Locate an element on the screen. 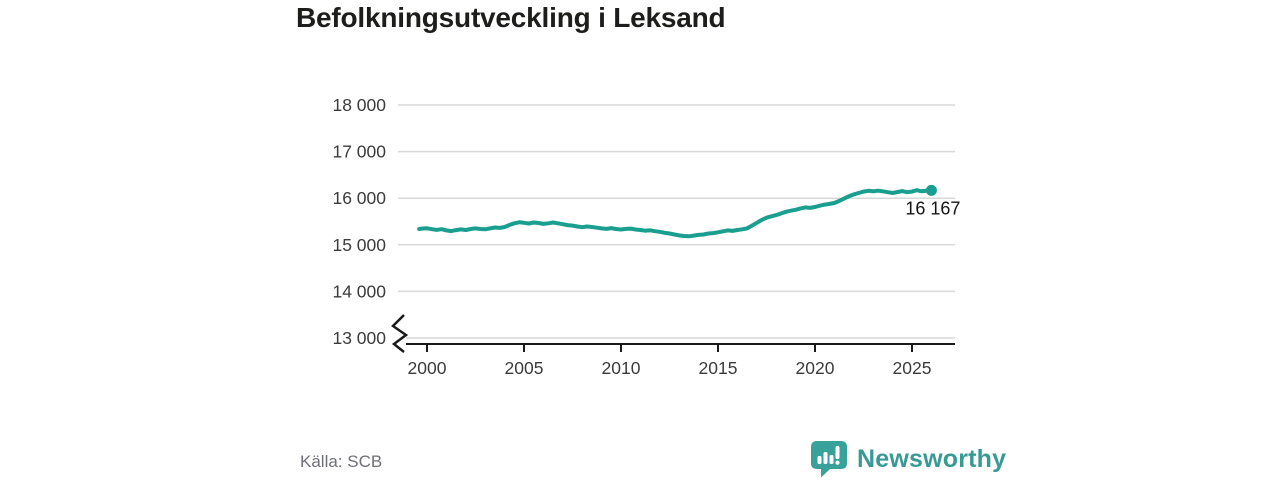  x-tick-label: 2005 is located at coordinates (524, 368).